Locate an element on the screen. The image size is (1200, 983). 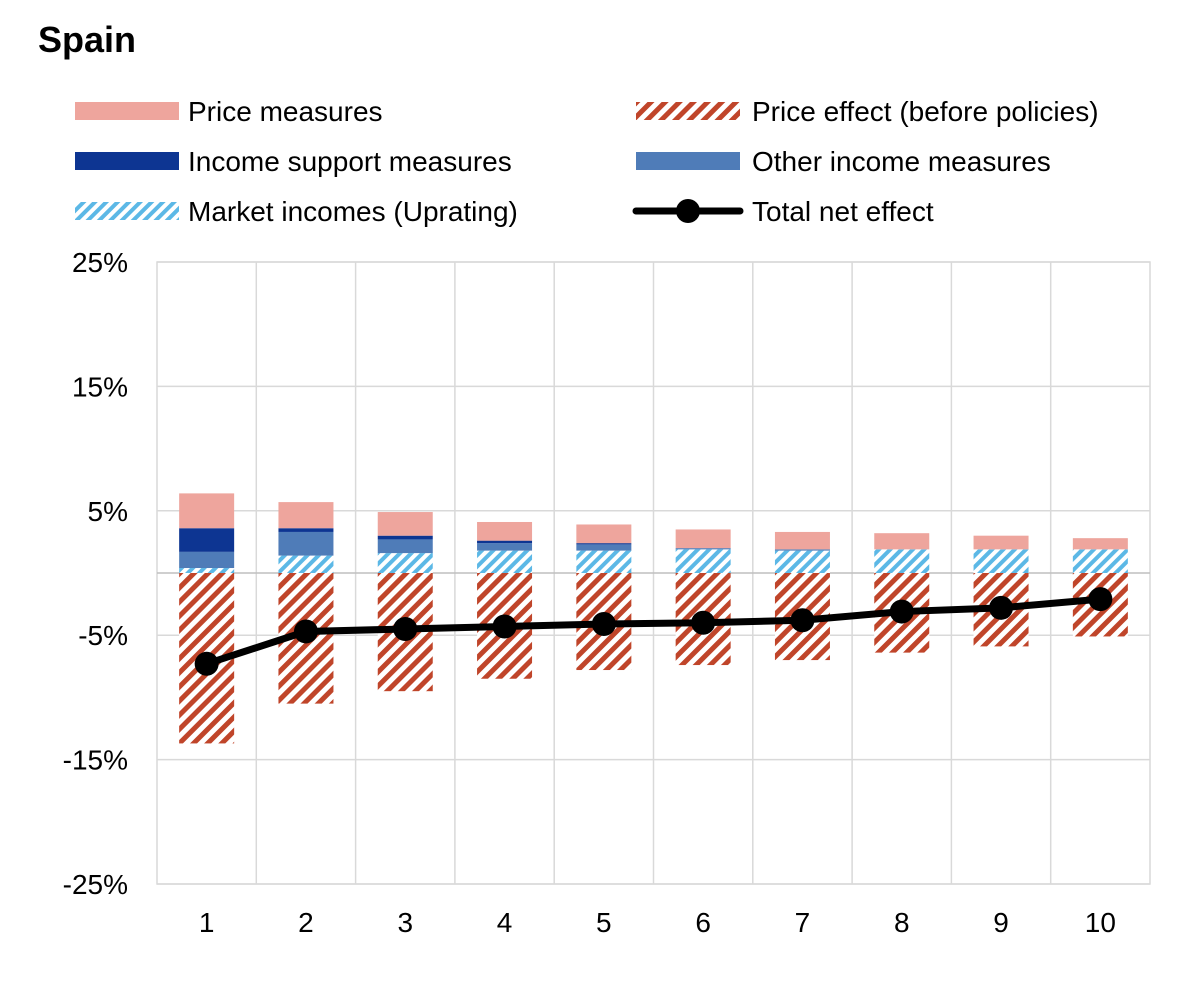
x-tick-label: 9 is located at coordinates (1001, 922).